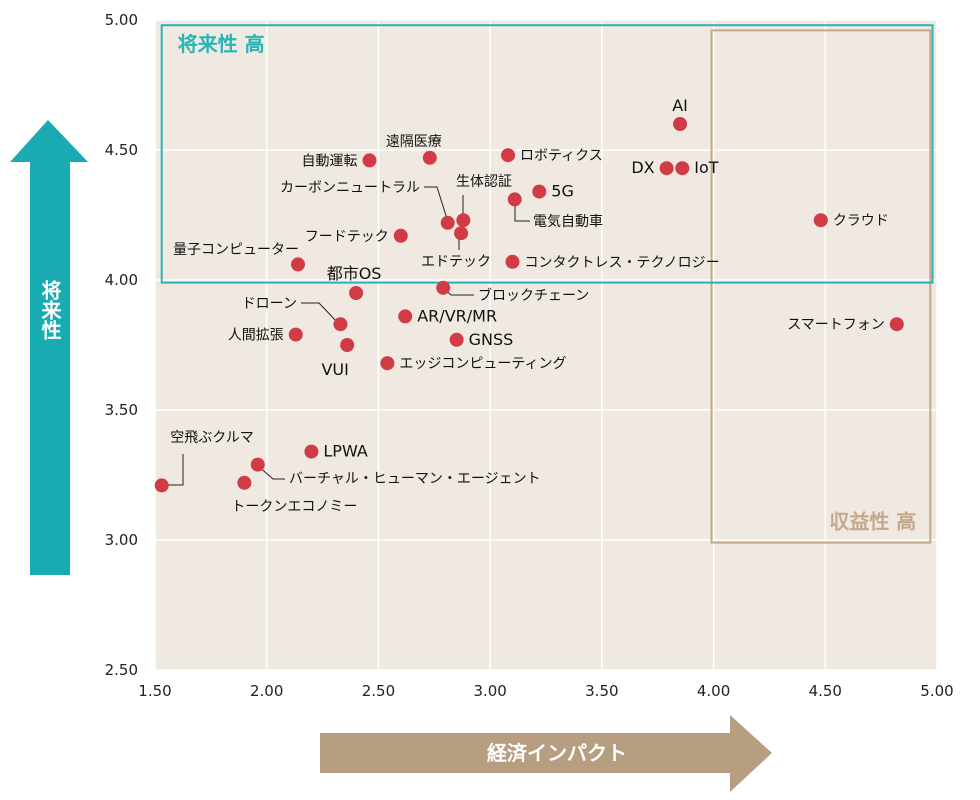  What do you see at coordinates (294, 507) in the screenshot?
I see `point-label: トークンエコノミー` at bounding box center [294, 507].